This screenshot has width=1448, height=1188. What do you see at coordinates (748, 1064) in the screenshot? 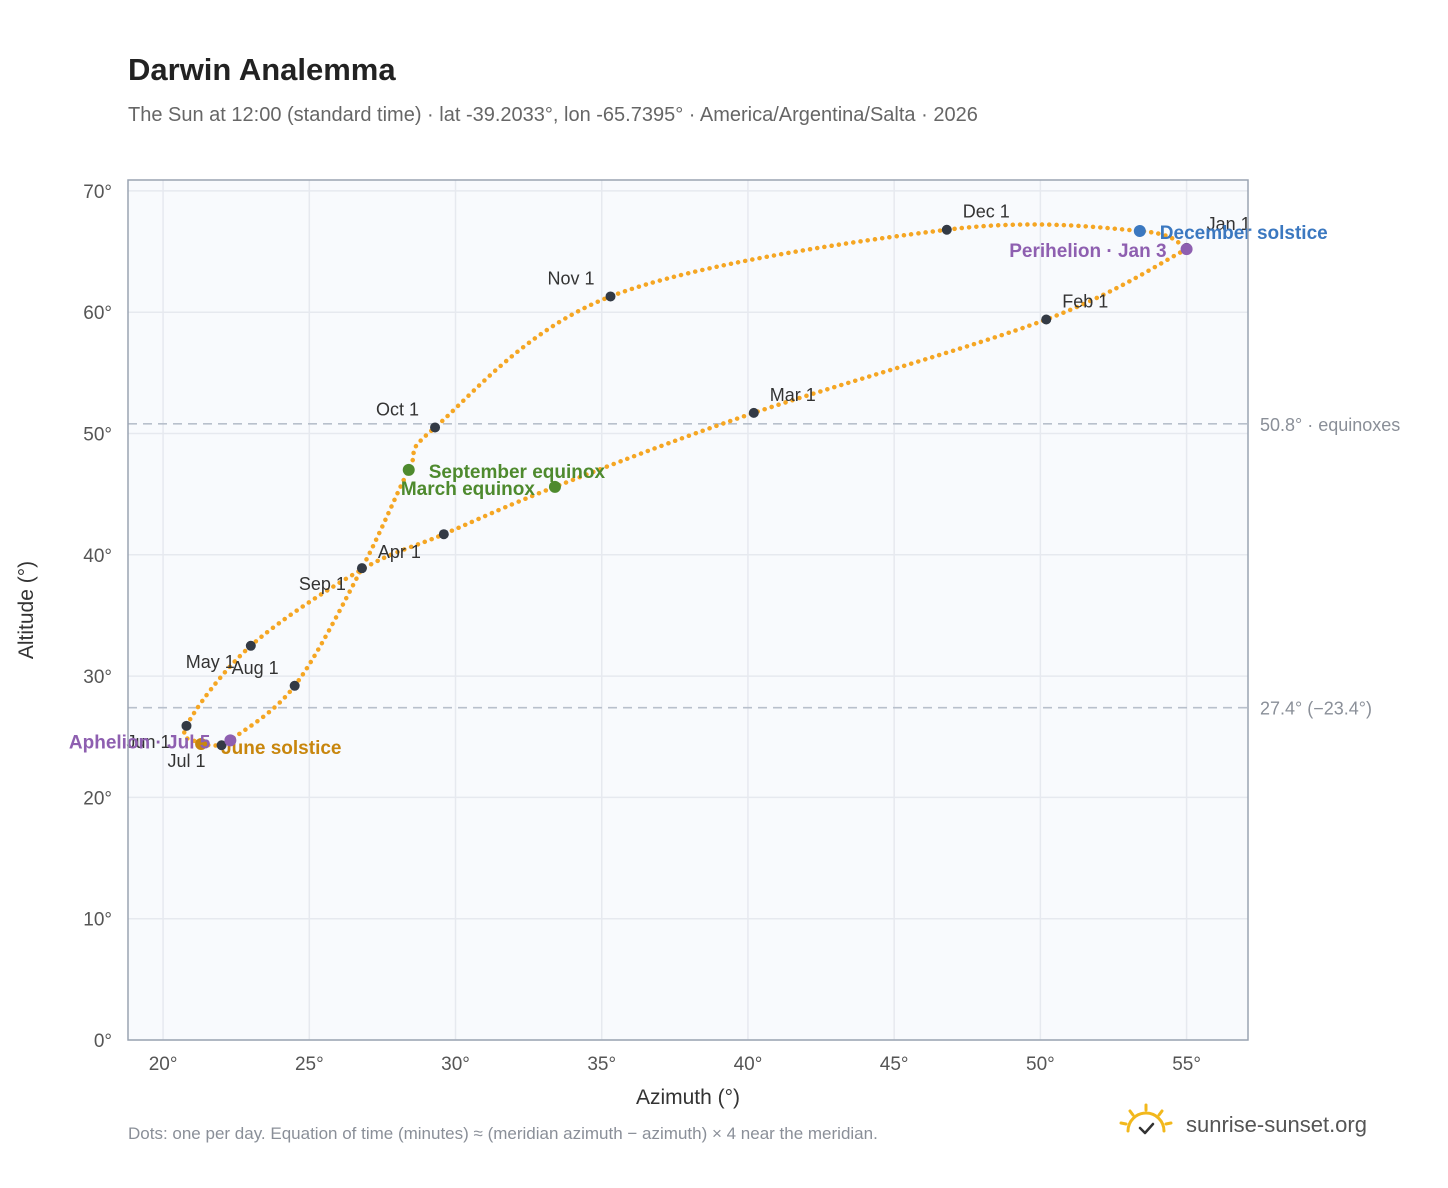
I see `x-tick-label: 40°` at bounding box center [748, 1064].